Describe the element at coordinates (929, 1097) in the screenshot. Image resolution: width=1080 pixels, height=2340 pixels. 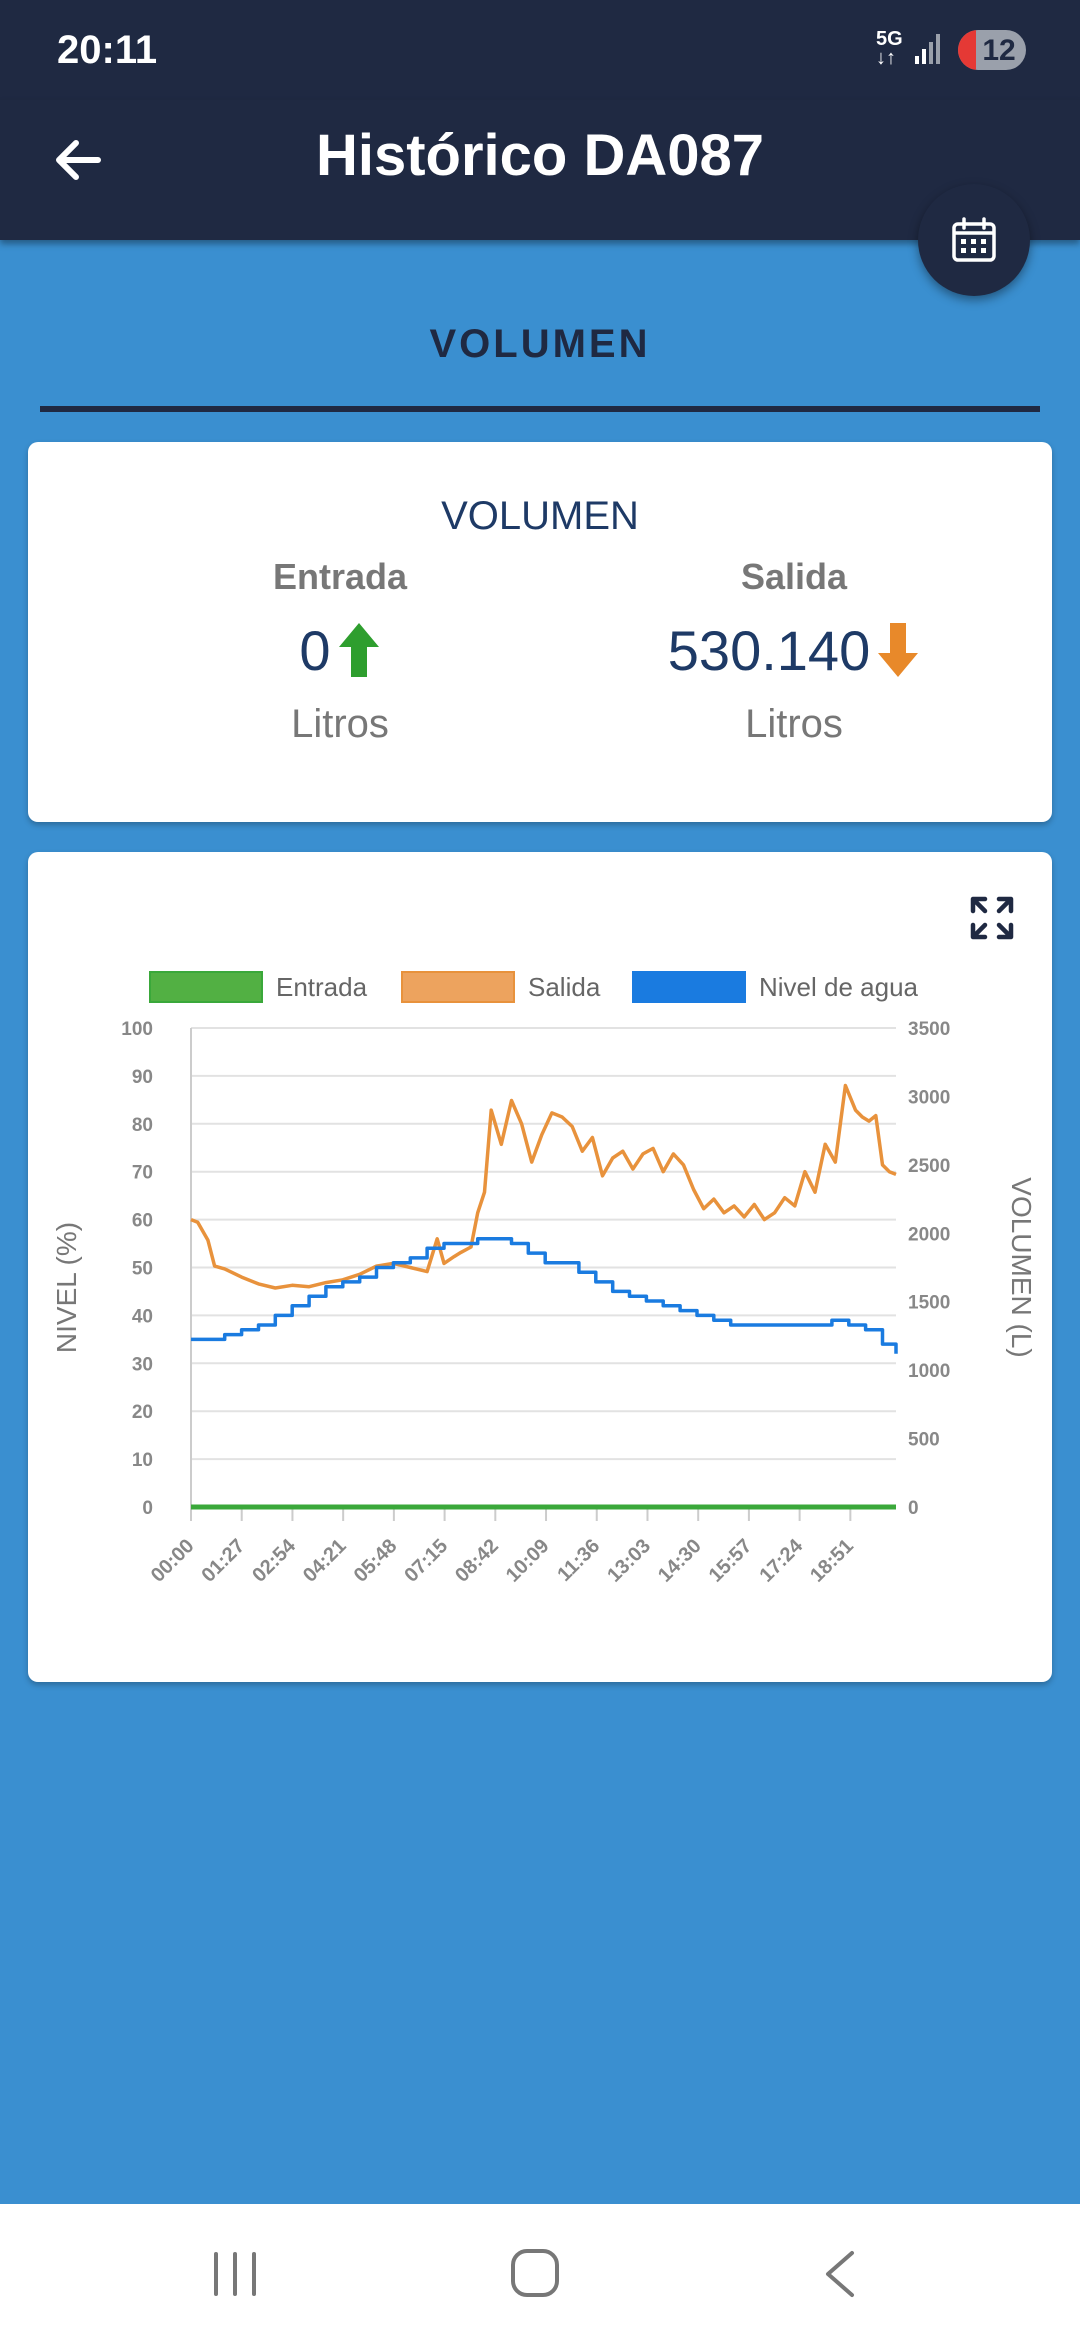
I see `y2-tick-label: 3000` at that location.